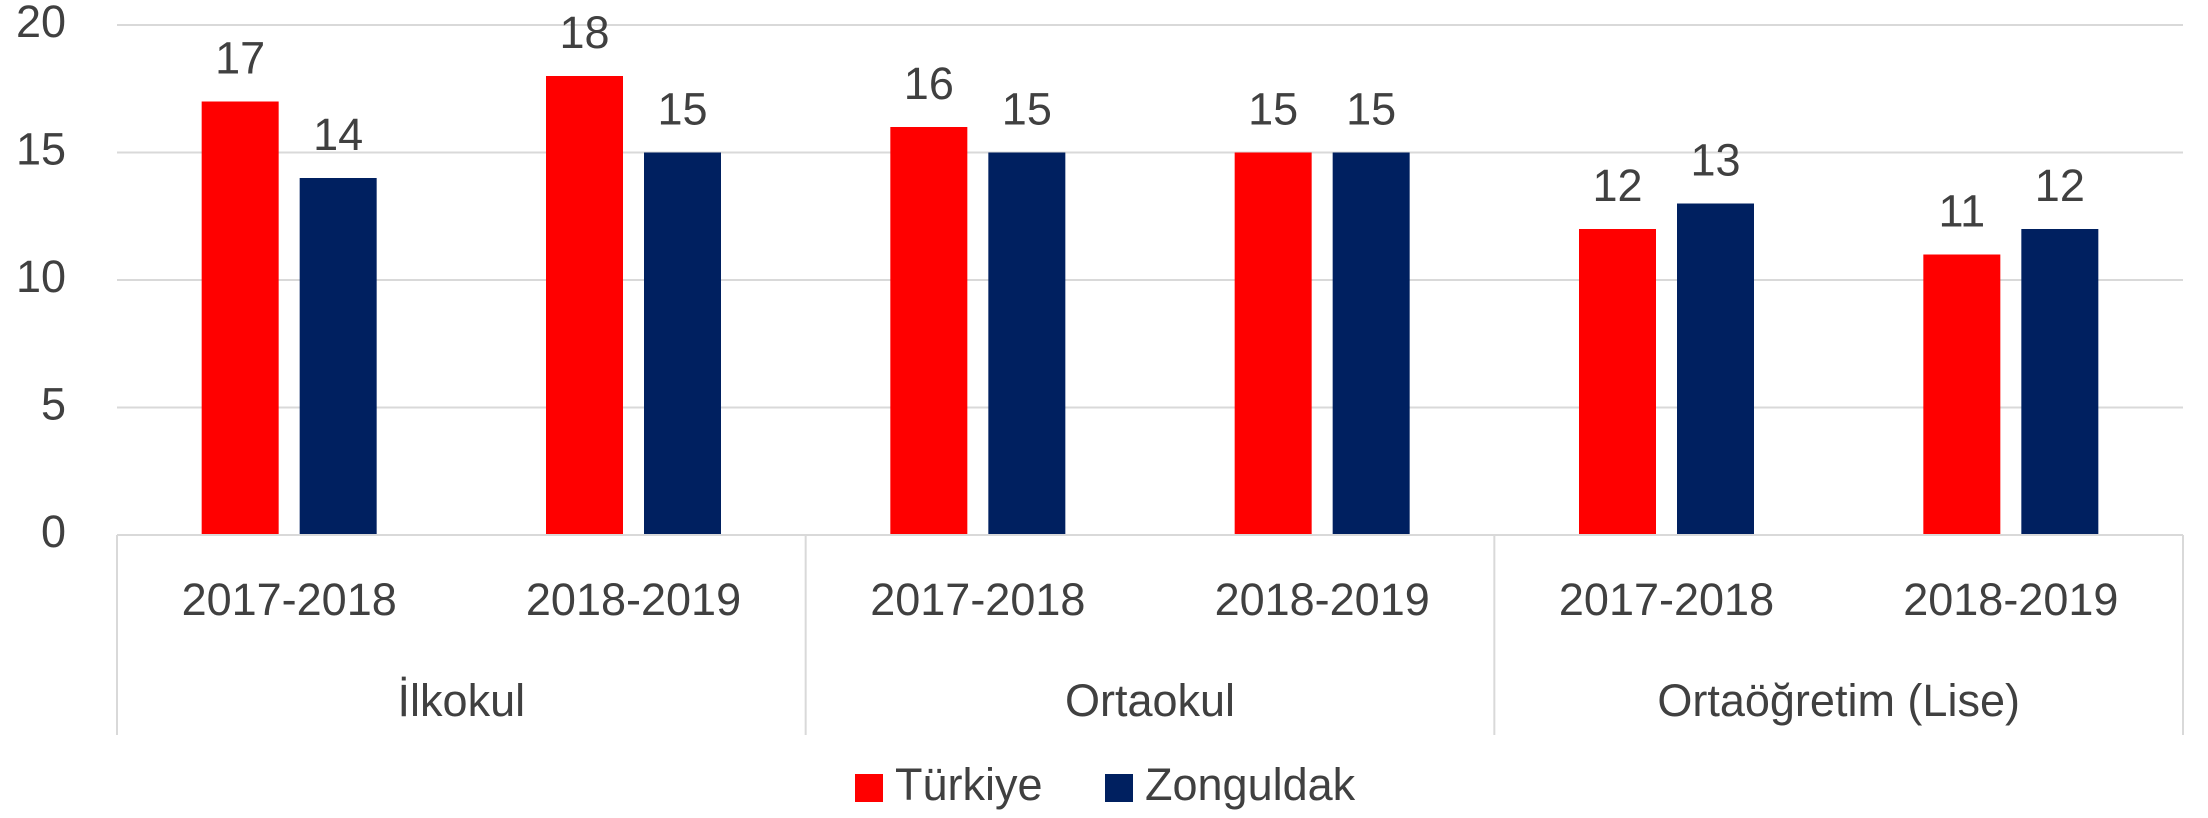  What do you see at coordinates (1715, 159) in the screenshot?
I see `data-label: 13` at bounding box center [1715, 159].